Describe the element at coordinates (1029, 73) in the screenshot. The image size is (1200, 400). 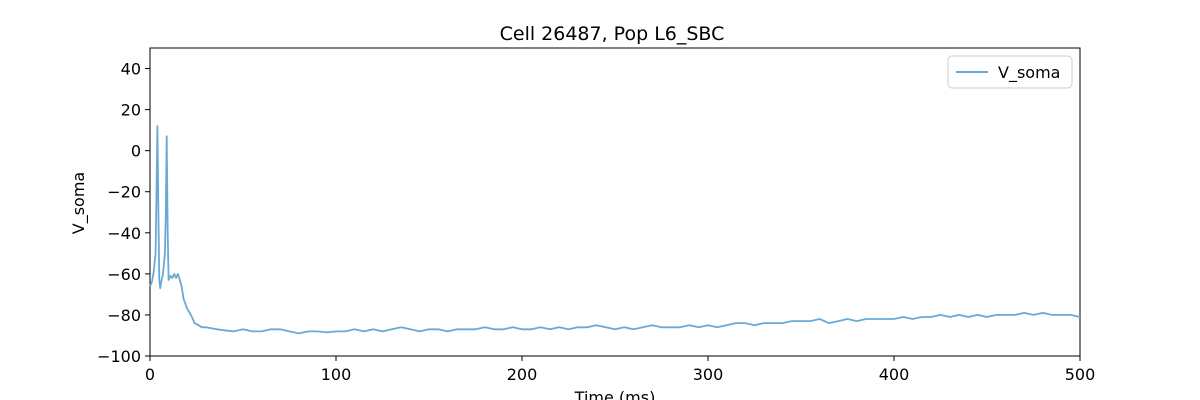
I see `legend-entry-v-soma: V_soma` at that location.